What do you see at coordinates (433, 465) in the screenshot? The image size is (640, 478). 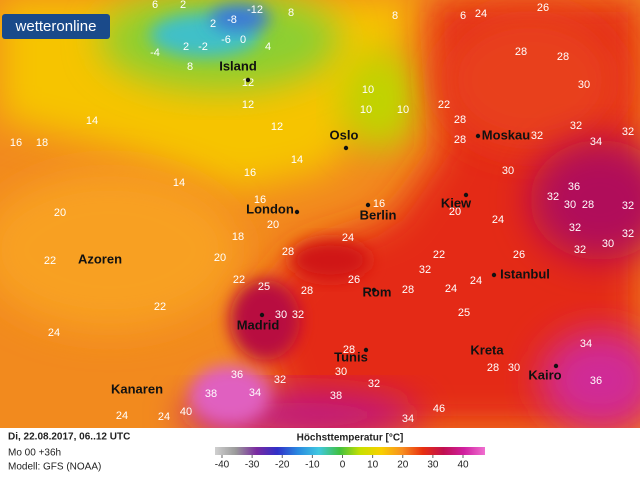 I see `legend-tick-label: 30` at bounding box center [433, 465].